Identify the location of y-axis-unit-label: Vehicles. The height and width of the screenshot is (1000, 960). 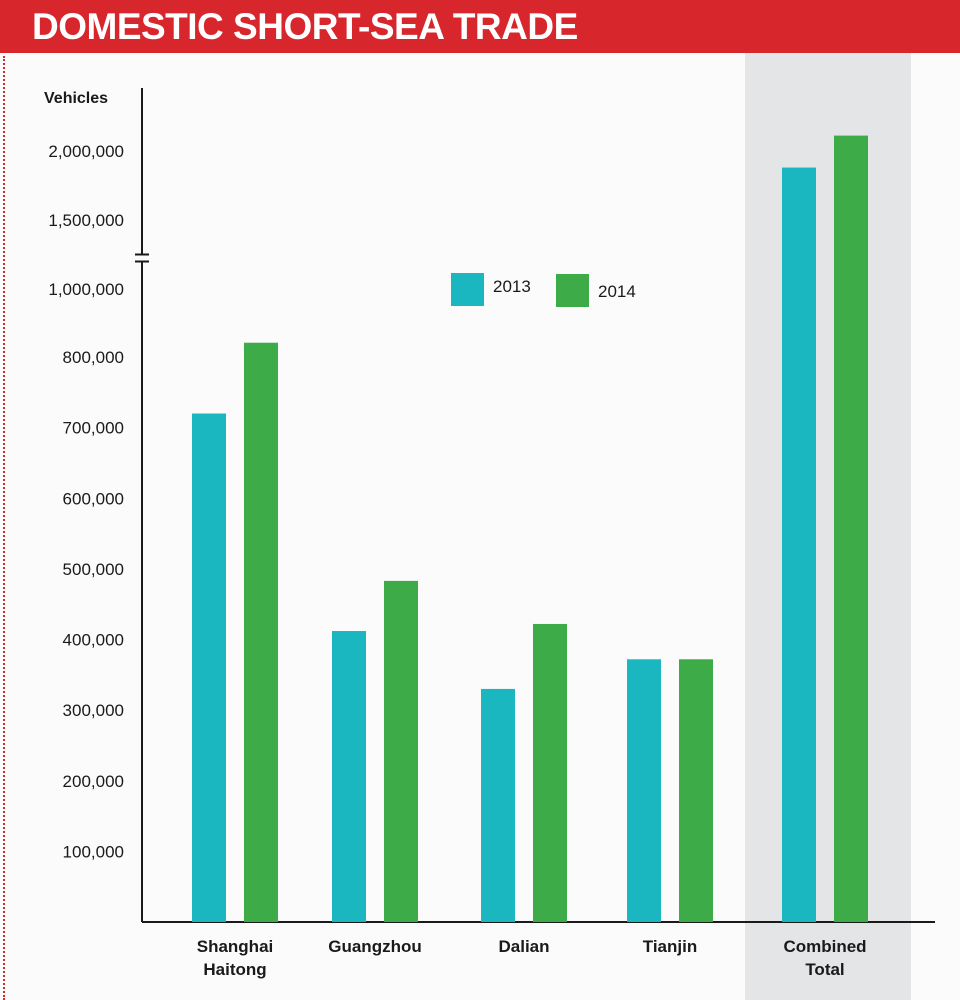
(76, 98).